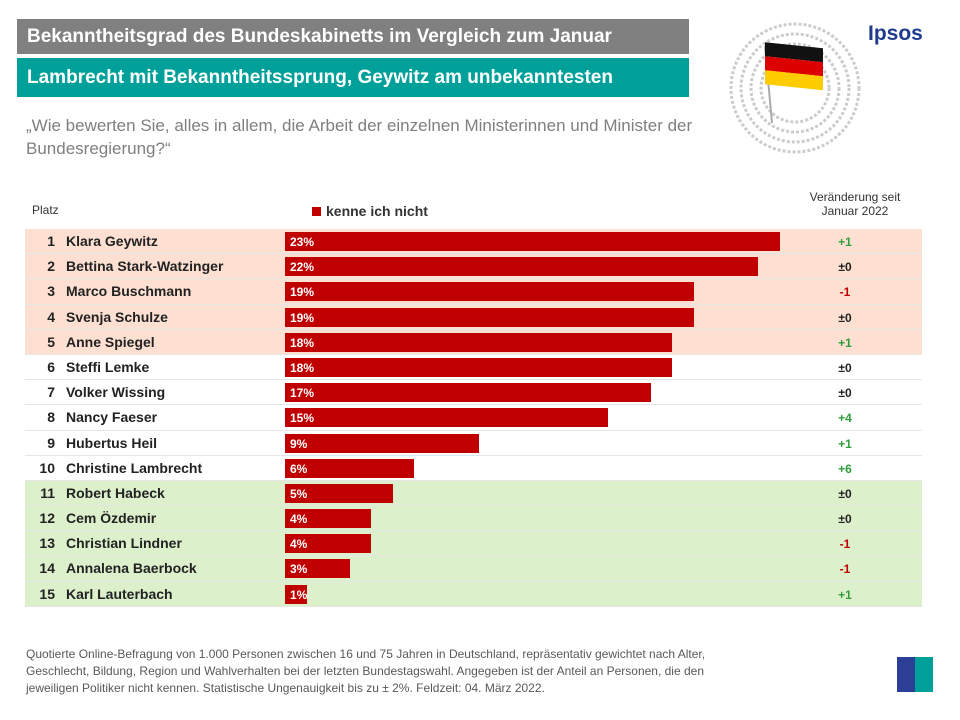 The width and height of the screenshot is (960, 720). I want to click on table-row: 1 Klara Geywitz 23% +1, so click(473, 242).